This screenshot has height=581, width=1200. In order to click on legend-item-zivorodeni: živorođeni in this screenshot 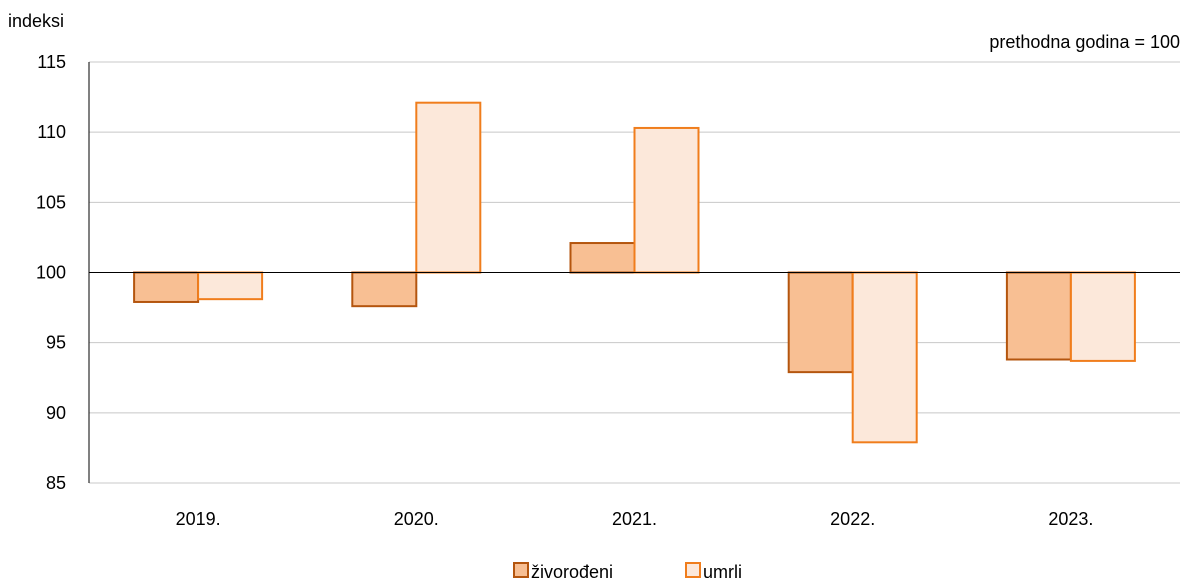, I will do `click(563, 571)`.